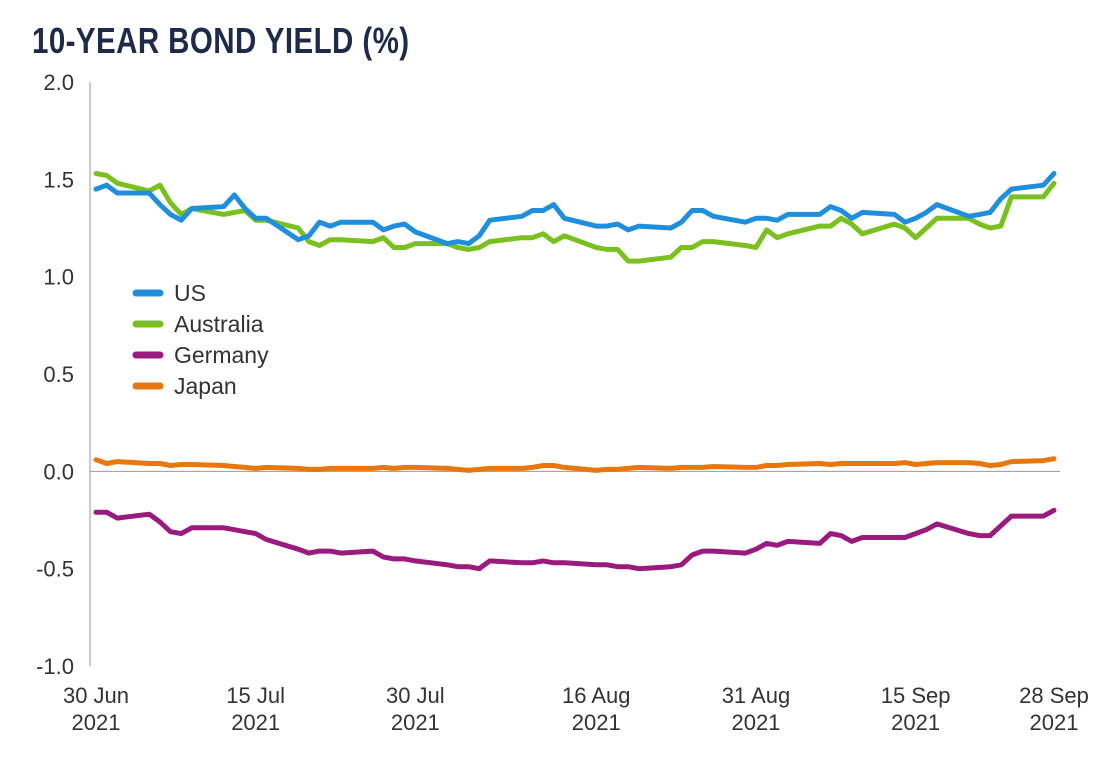 This screenshot has height=760, width=1100. Describe the element at coordinates (916, 695) in the screenshot. I see `x-tick-label: 15 Sep` at that location.